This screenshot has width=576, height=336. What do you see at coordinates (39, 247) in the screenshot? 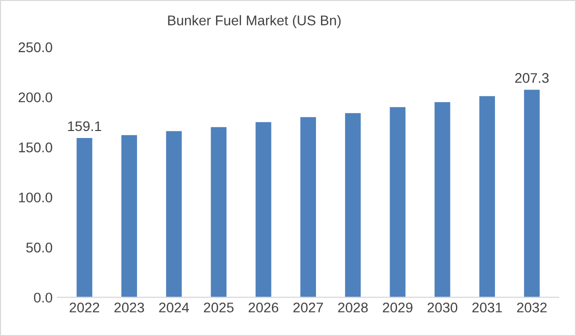
I see `y-tick-label: 50.0` at bounding box center [39, 247].